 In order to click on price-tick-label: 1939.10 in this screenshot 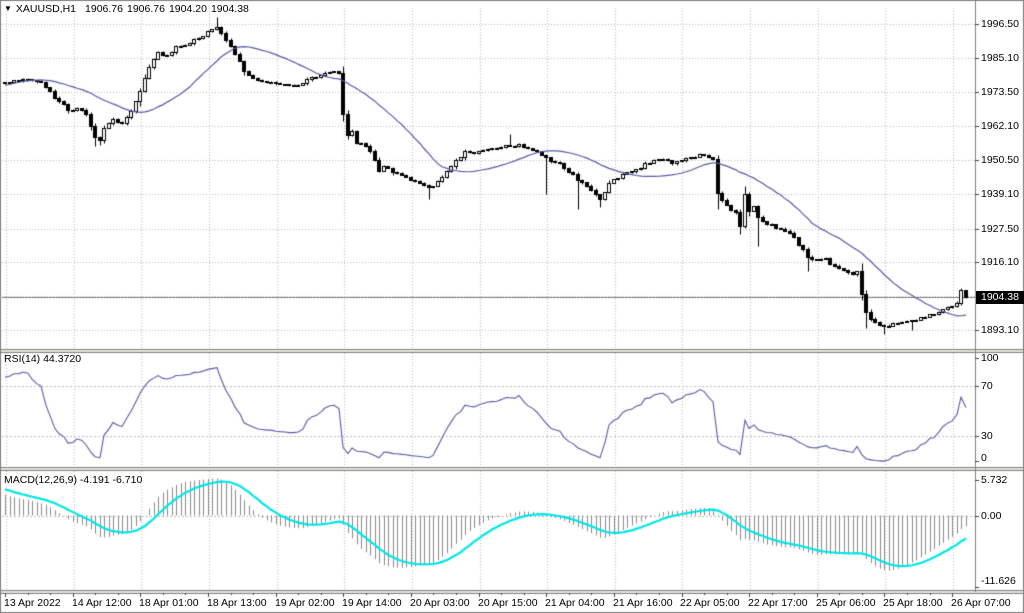, I will do `click(1000, 194)`.